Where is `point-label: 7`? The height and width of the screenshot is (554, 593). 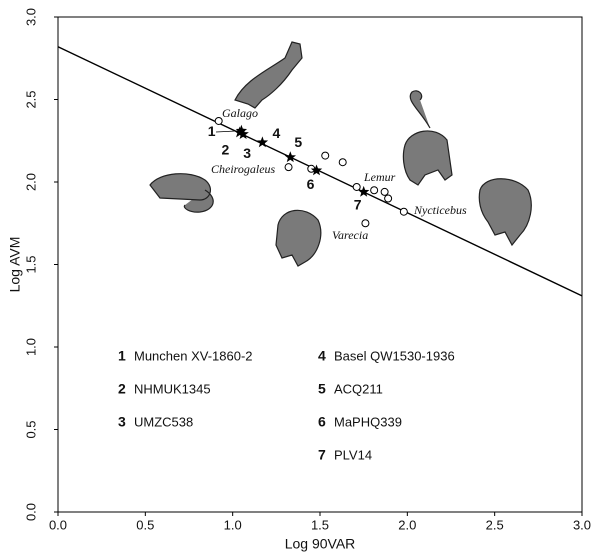
point-label: 7 is located at coordinates (358, 205).